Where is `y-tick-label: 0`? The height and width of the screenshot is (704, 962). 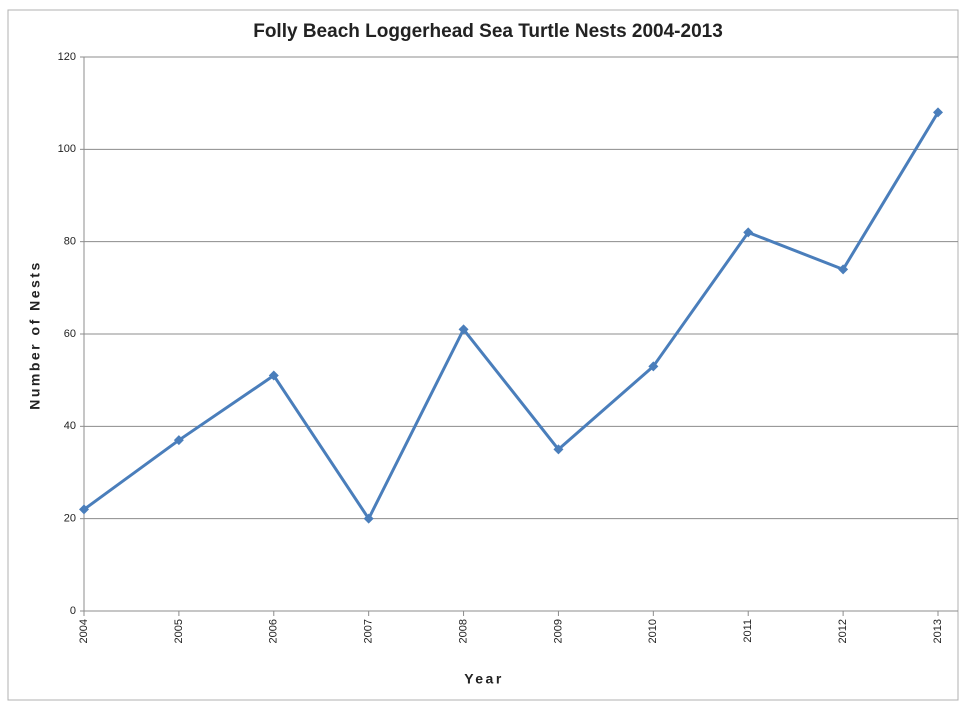
y-tick-label: 0 is located at coordinates (73, 611).